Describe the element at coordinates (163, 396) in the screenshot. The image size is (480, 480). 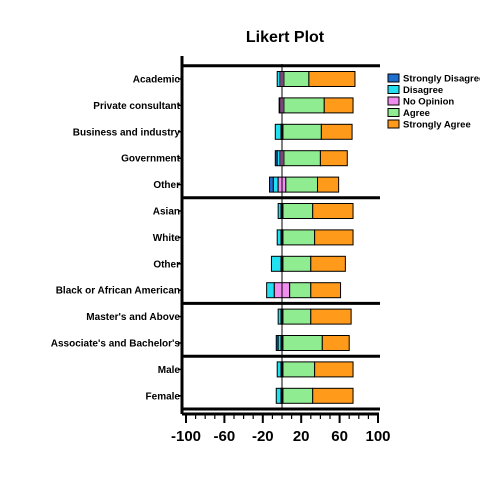
I see `category-label: Female` at that location.